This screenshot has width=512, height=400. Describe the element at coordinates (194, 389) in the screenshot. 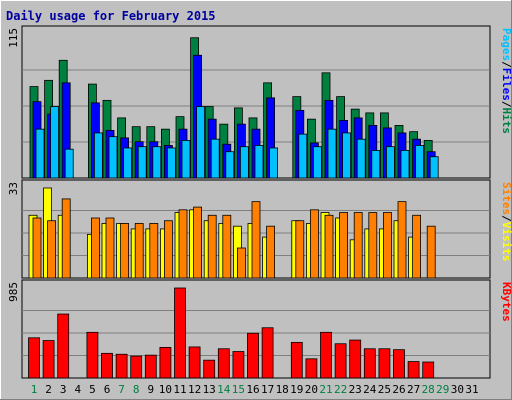

I see `x-tick-label-day-12: 12` at that location.